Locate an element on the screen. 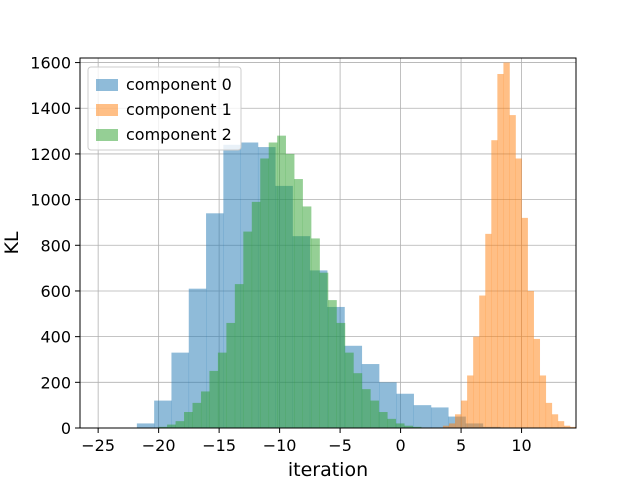  y-tick-label: 200 is located at coordinates (55, 382).